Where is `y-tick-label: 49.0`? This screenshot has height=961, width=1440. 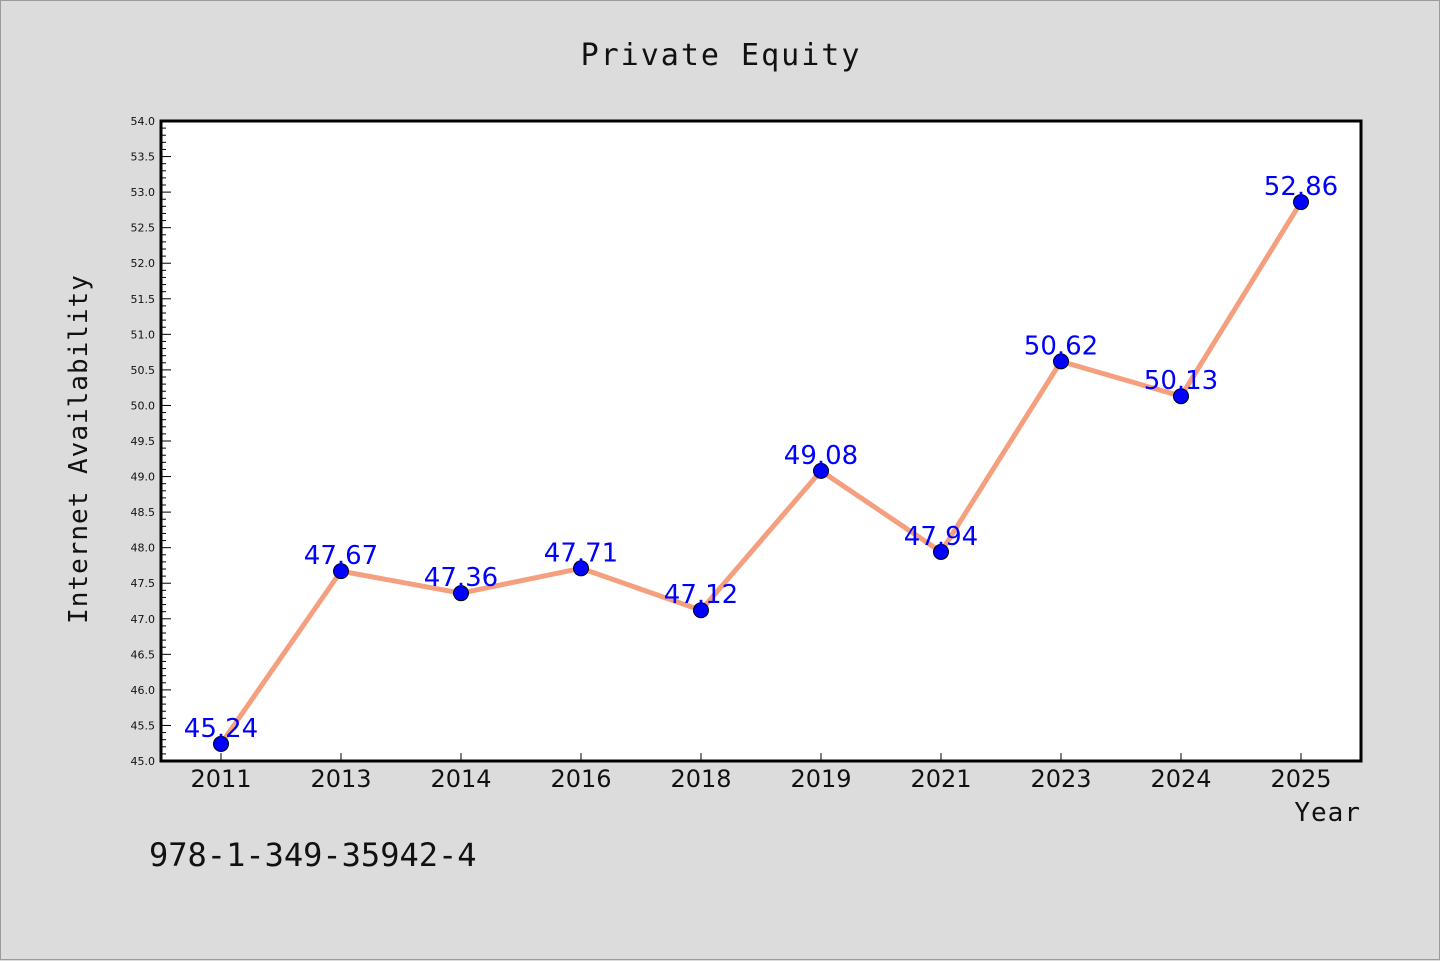 y-tick-label: 49.0 is located at coordinates (143, 477).